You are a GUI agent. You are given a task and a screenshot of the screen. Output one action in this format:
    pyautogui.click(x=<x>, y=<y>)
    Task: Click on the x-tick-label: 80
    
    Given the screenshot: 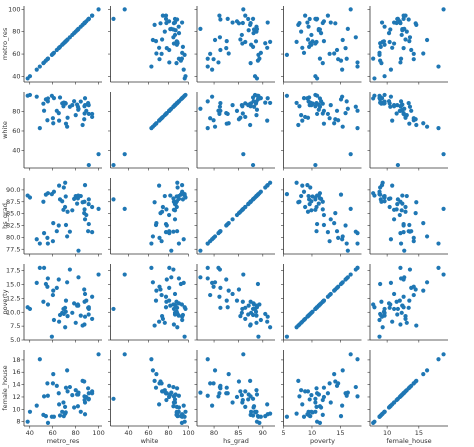 What is the action you would take?
    pyautogui.click(x=75, y=433)
    